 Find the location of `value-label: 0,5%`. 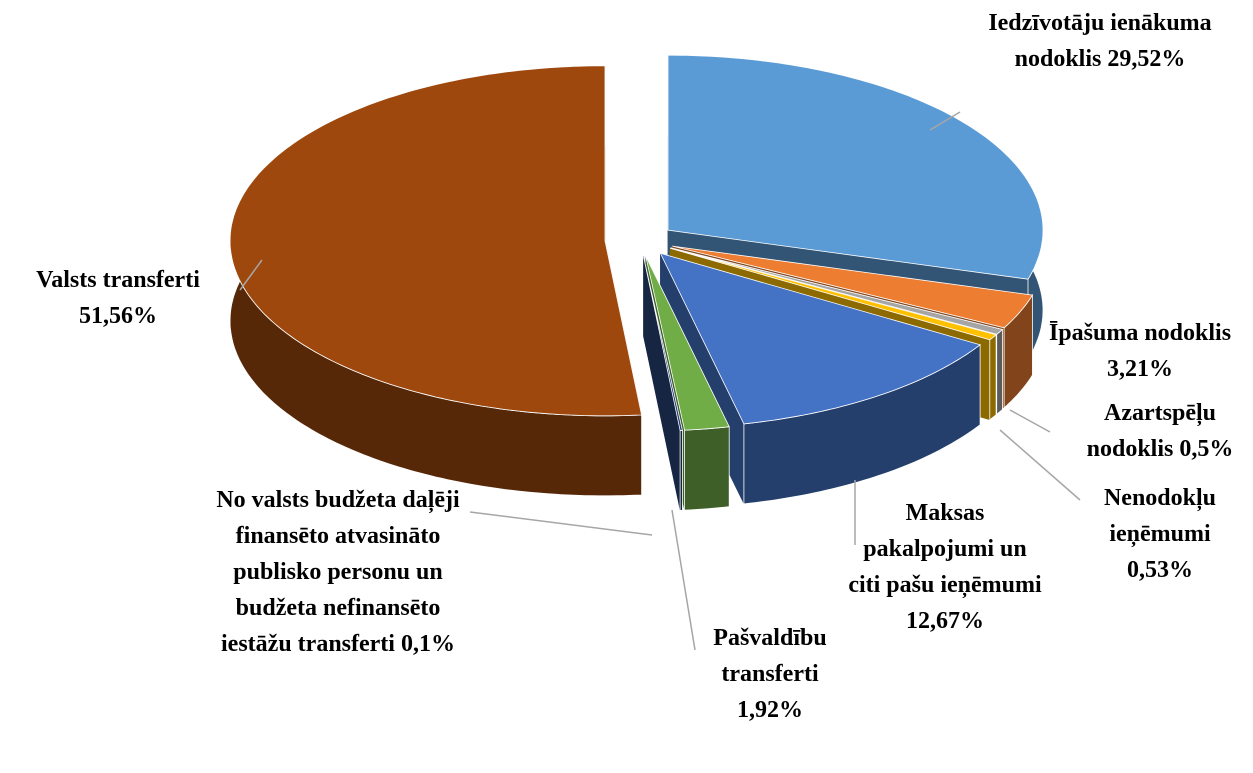

value-label: 0,5% is located at coordinates (1206, 449).